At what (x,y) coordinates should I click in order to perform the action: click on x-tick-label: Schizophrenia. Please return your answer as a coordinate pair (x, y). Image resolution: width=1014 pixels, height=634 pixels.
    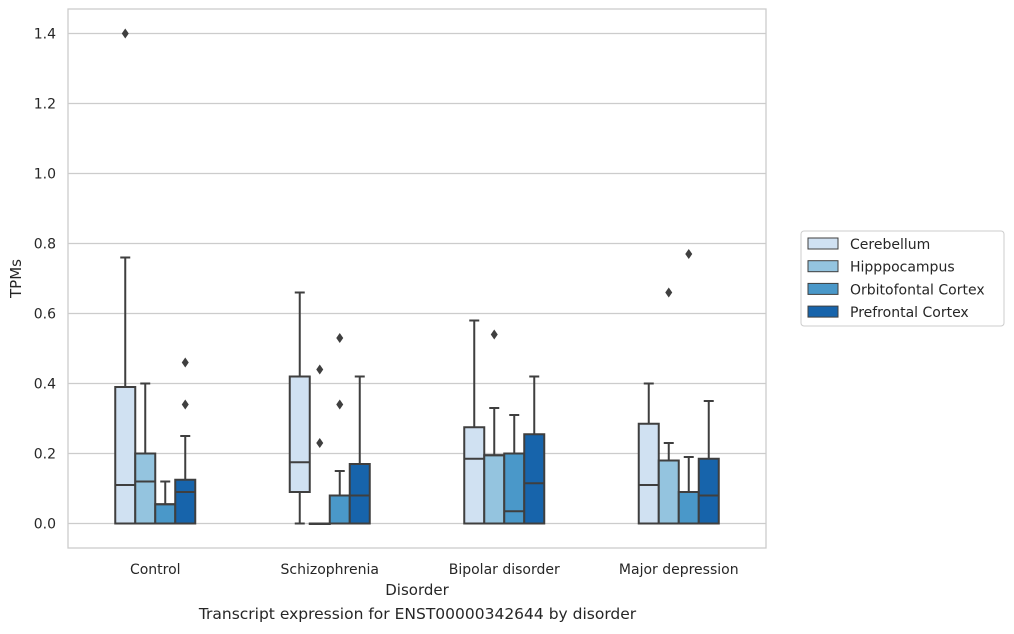
    Looking at the image, I should click on (330, 570).